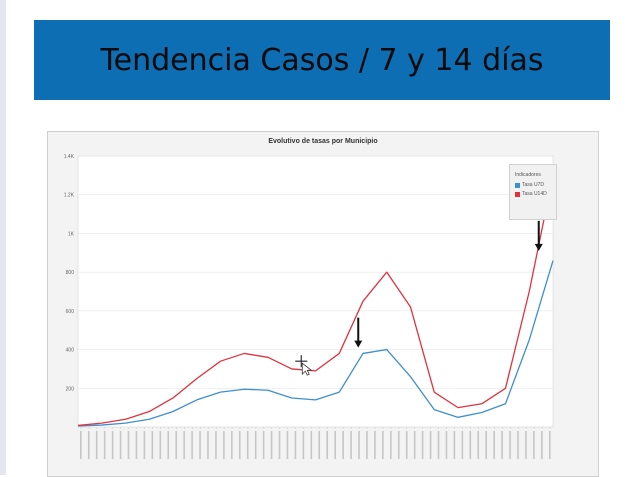 This screenshot has width=640, height=477. What do you see at coordinates (533, 185) in the screenshot?
I see `legend-label-u7d: Tasa U7D` at bounding box center [533, 185].